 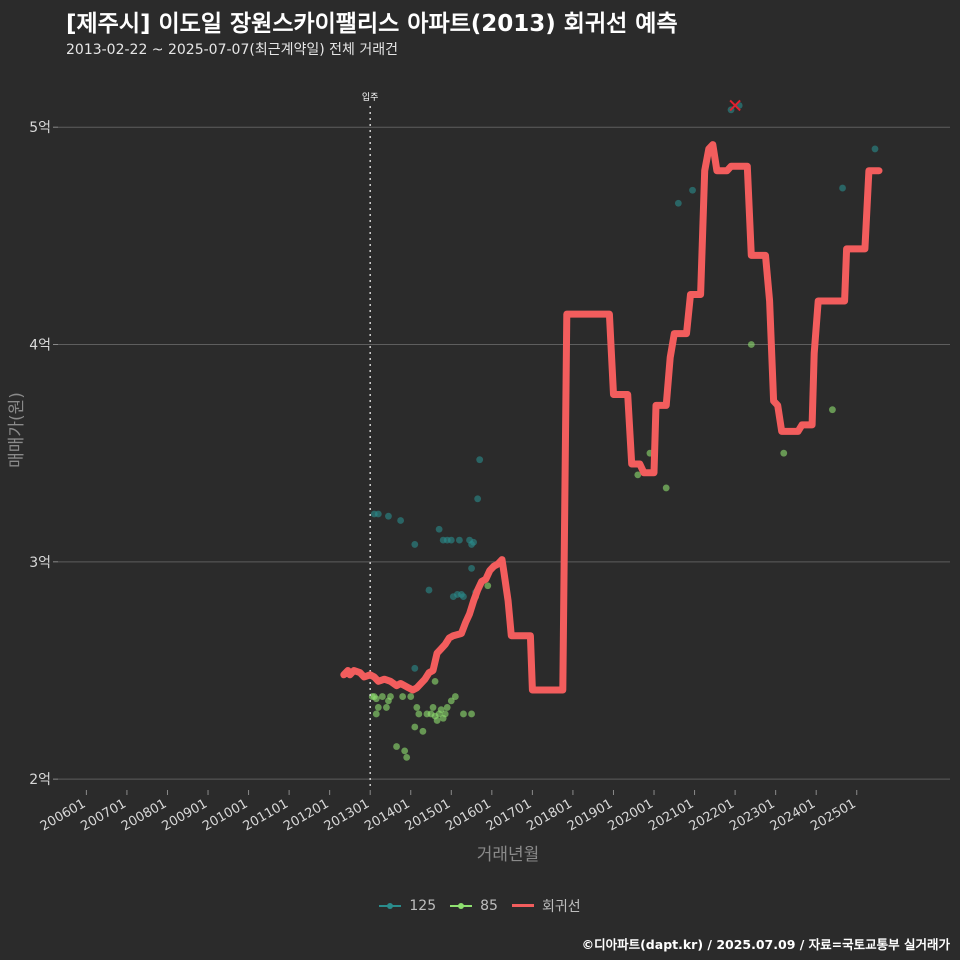 I want to click on legend-item-85: 85, so click(x=474, y=906).